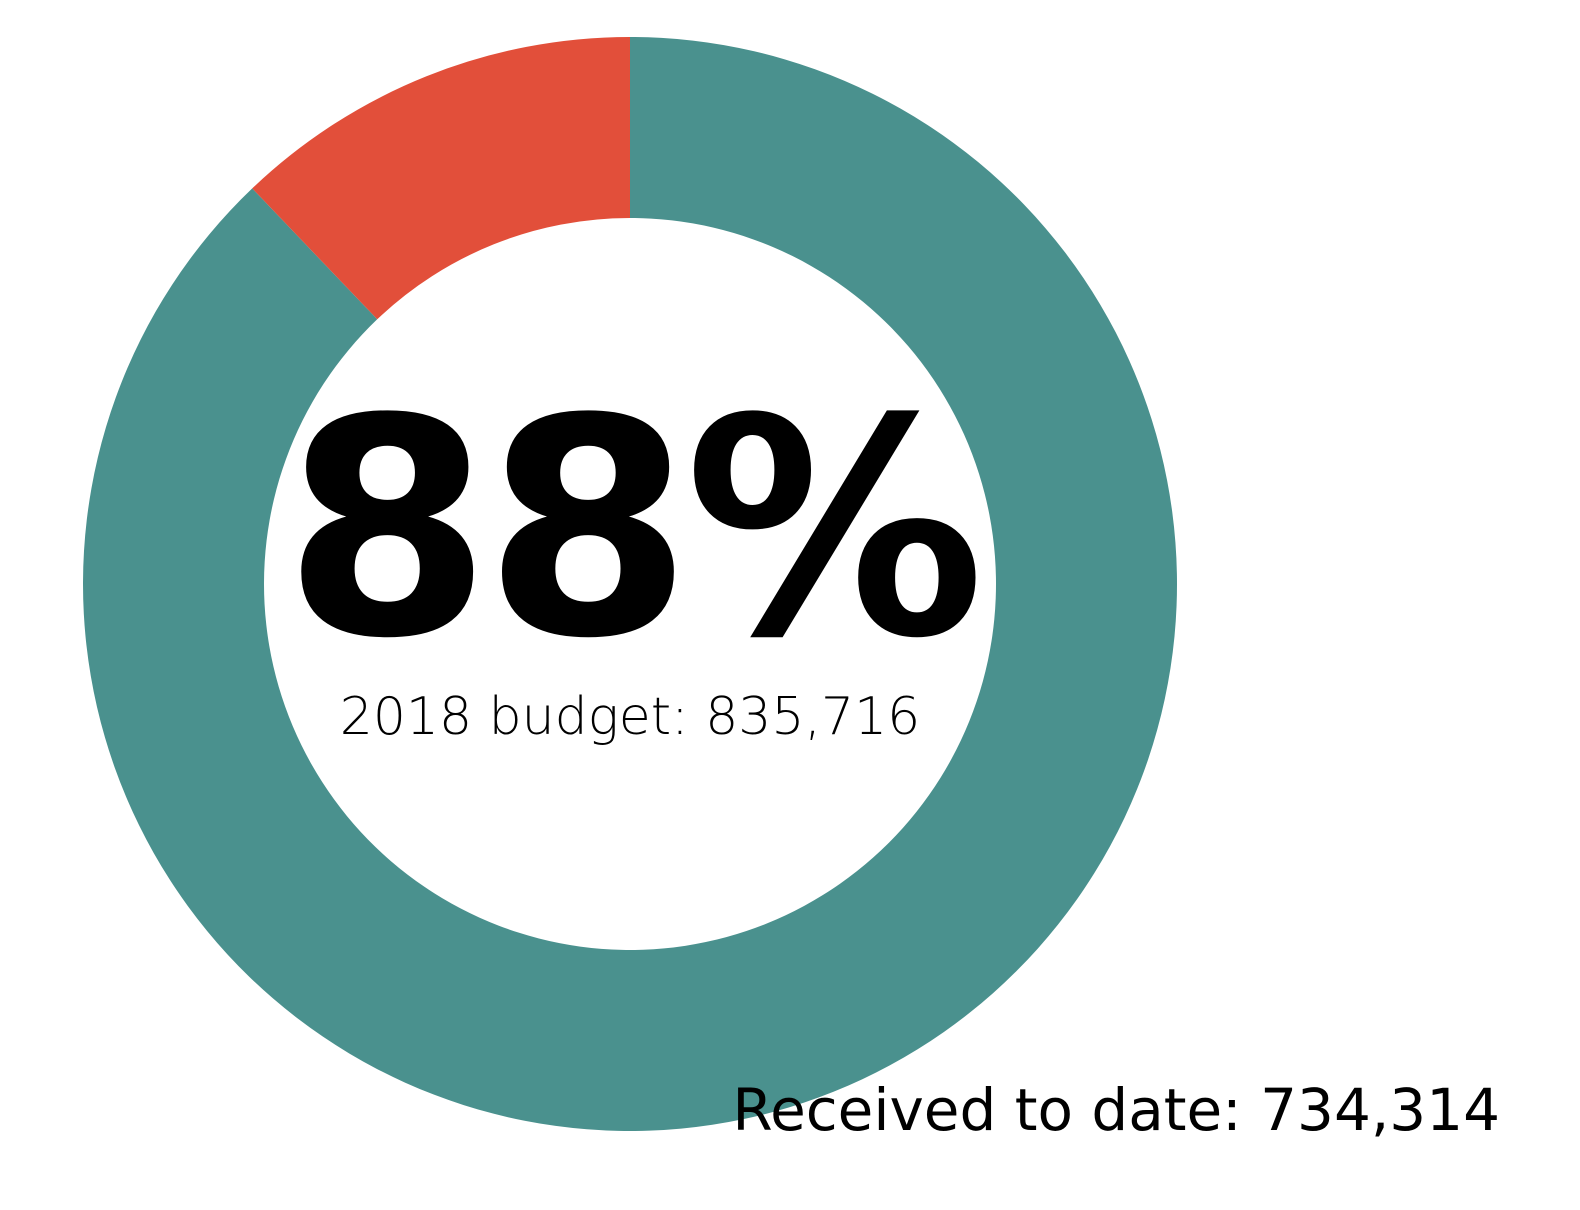 The height and width of the screenshot is (1210, 1580). Describe the element at coordinates (1116, 1110) in the screenshot. I see `received-annotation: Received to date: 734,314` at that location.